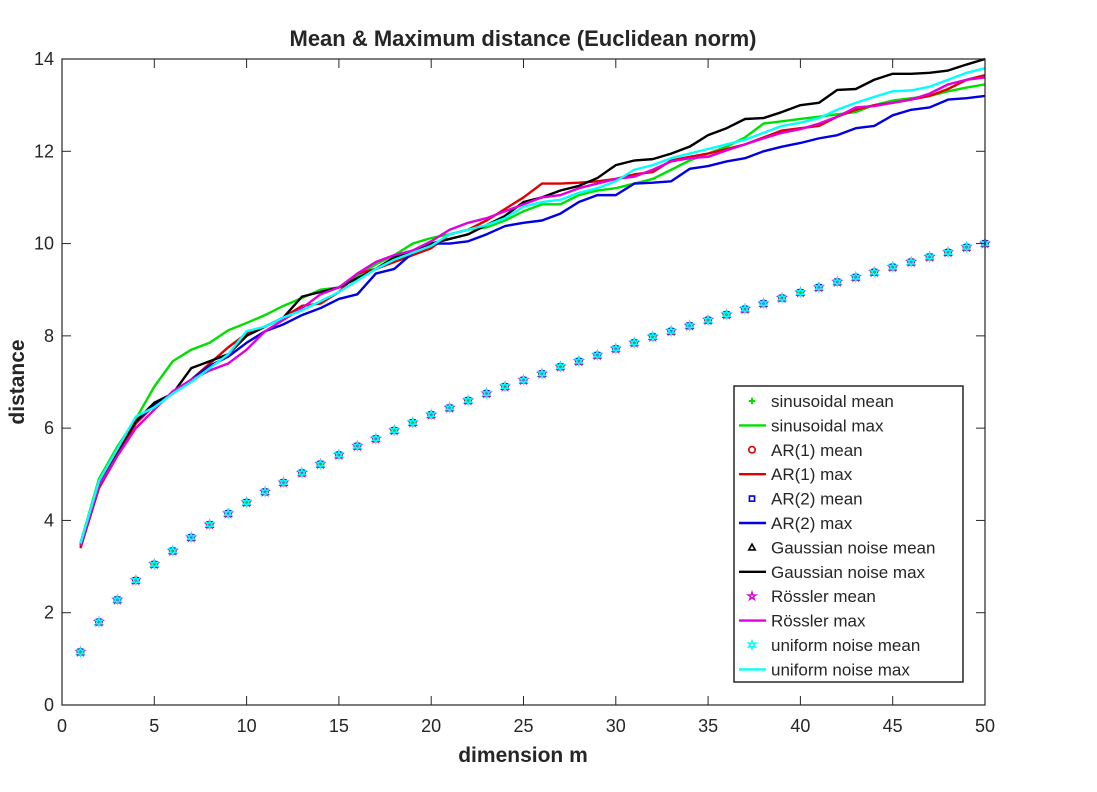  I want to click on y-tick-label: 2, so click(49, 613).